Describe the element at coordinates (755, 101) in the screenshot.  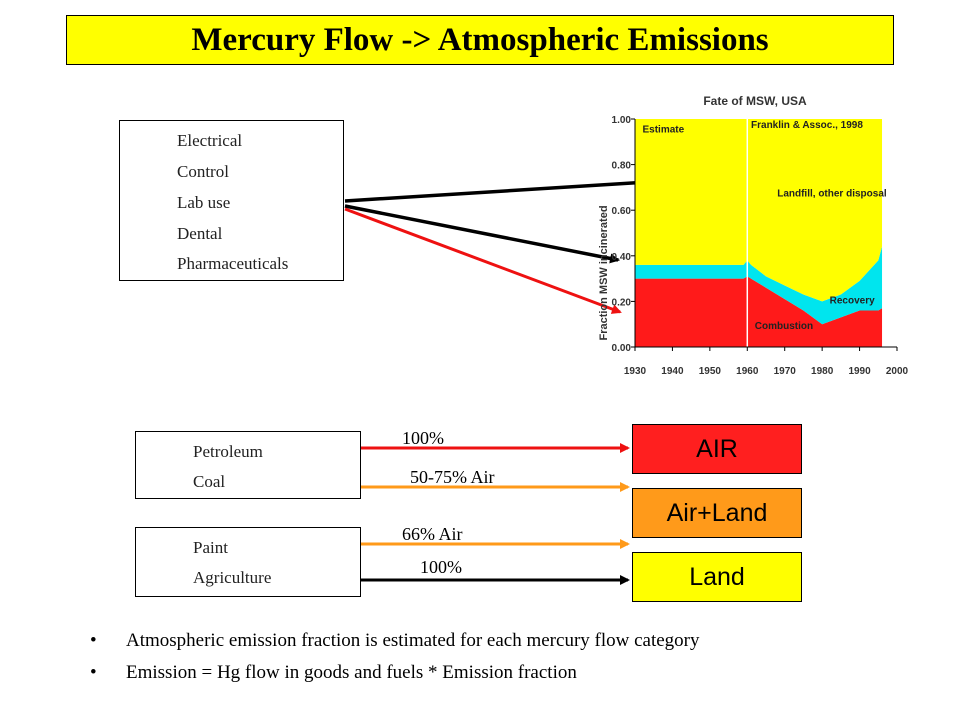
I see `chart-title: Fate of MSW, USA` at that location.